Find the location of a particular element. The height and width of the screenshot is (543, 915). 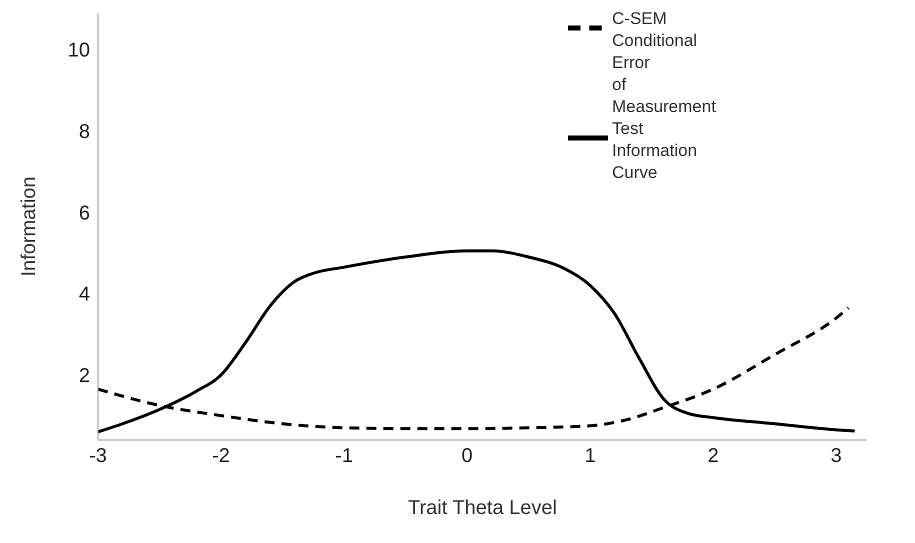

y-axis-title: Information is located at coordinates (29, 226).